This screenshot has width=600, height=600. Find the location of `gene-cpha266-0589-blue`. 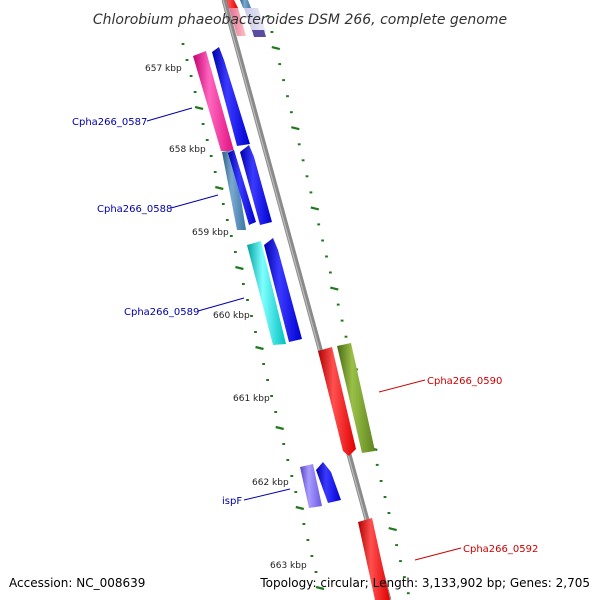

gene-cpha266-0589-blue is located at coordinates (283, 290).